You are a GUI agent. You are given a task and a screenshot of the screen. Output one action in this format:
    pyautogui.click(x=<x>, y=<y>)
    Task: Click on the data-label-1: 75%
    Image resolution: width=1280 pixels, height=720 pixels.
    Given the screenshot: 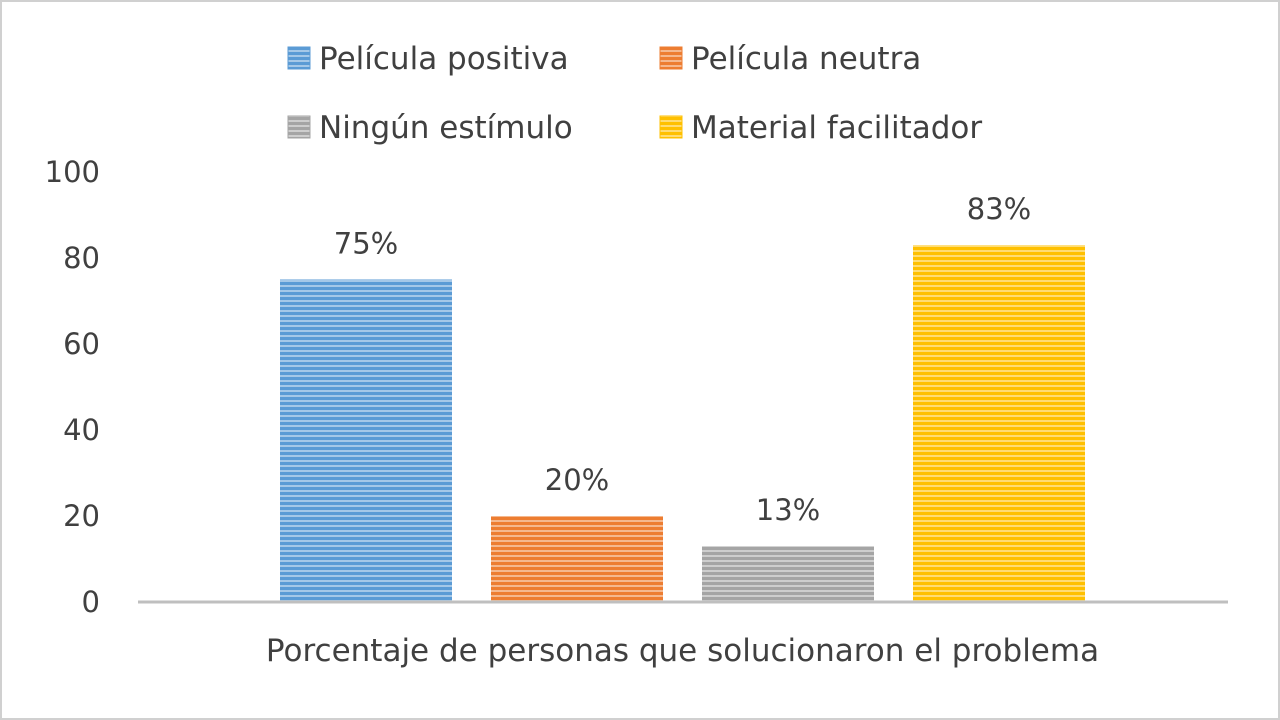 What is the action you would take?
    pyautogui.click(x=366, y=244)
    